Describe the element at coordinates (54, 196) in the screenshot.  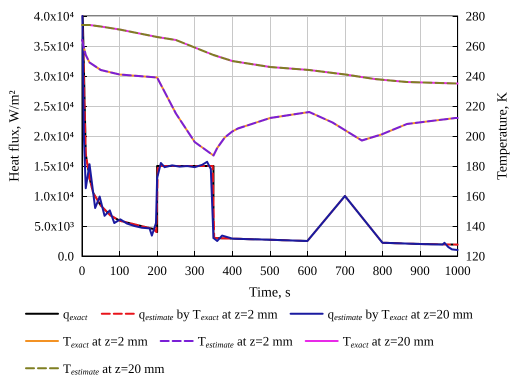
I see `y-tick-label: 1.0x10⁴` at that location.